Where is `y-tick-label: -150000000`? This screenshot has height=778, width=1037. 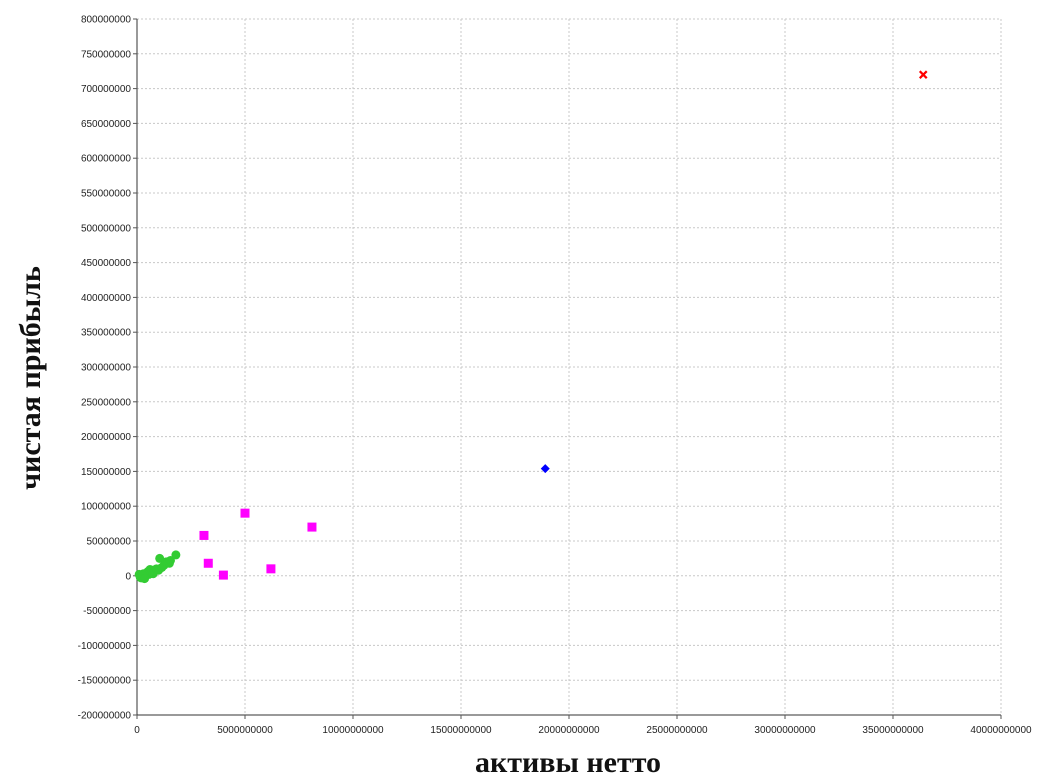
y-tick-label: -150000000 is located at coordinates (105, 681).